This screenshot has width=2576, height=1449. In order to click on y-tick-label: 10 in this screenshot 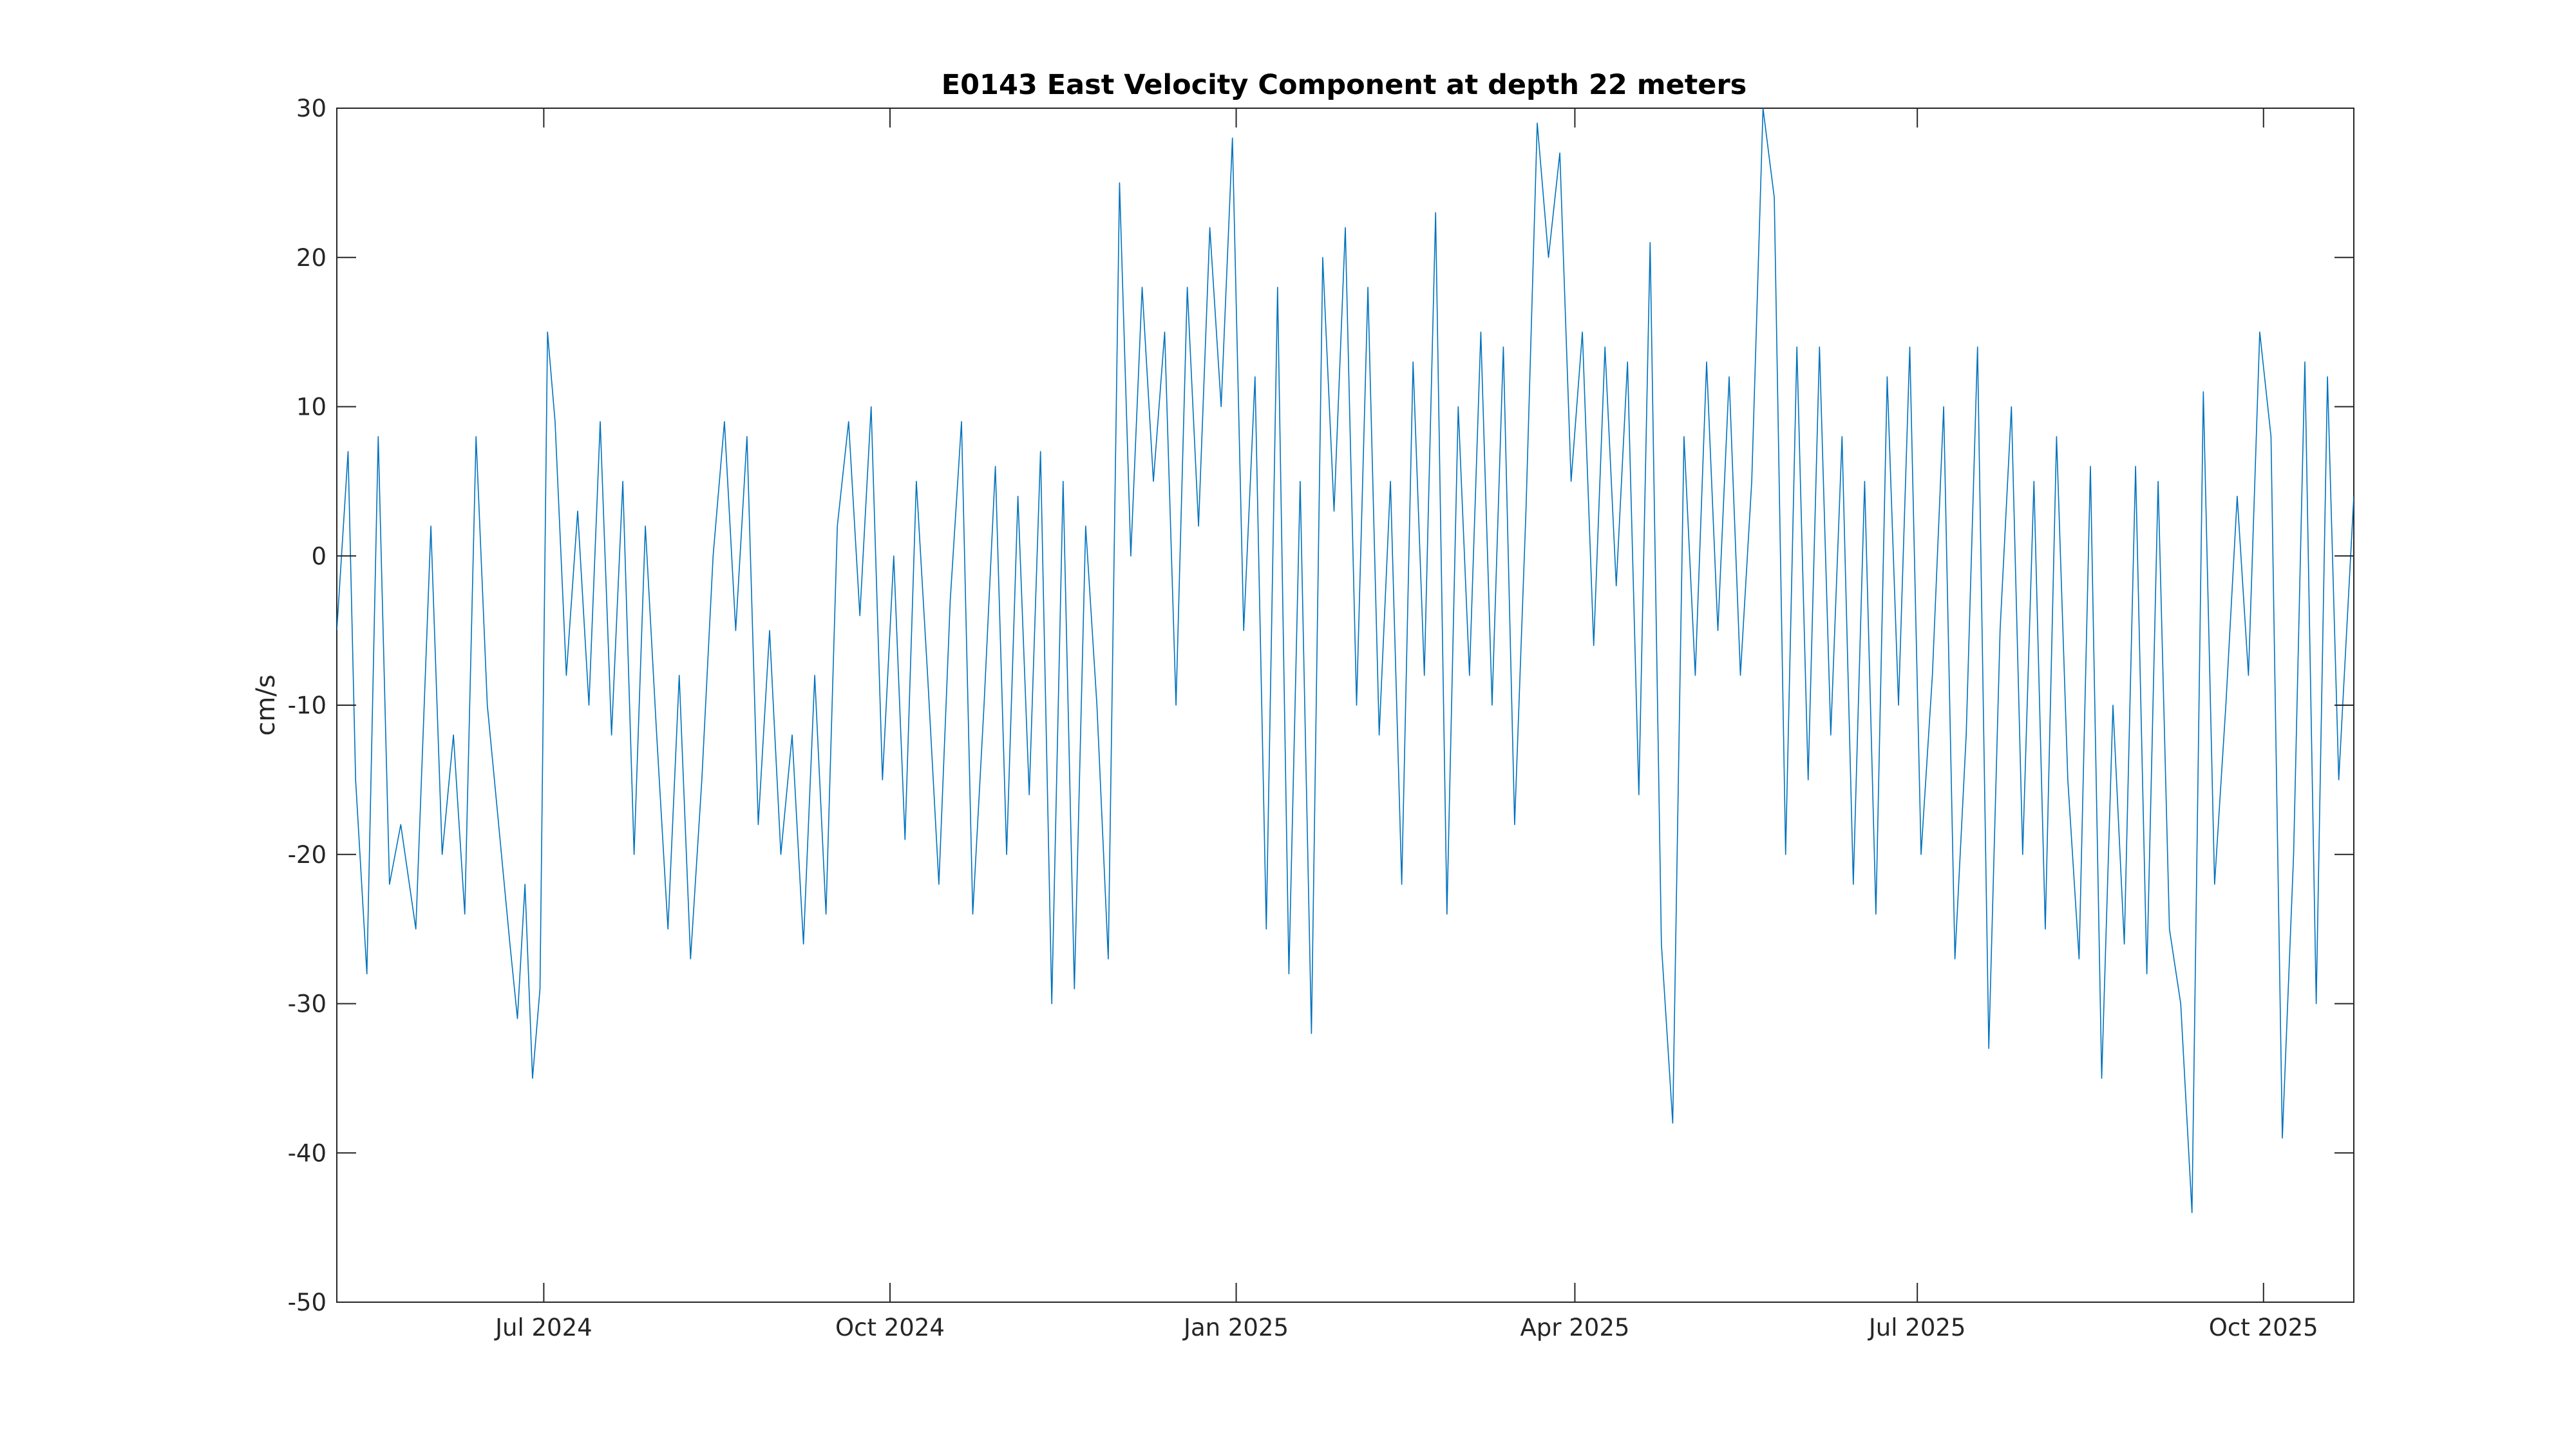, I will do `click(311, 407)`.